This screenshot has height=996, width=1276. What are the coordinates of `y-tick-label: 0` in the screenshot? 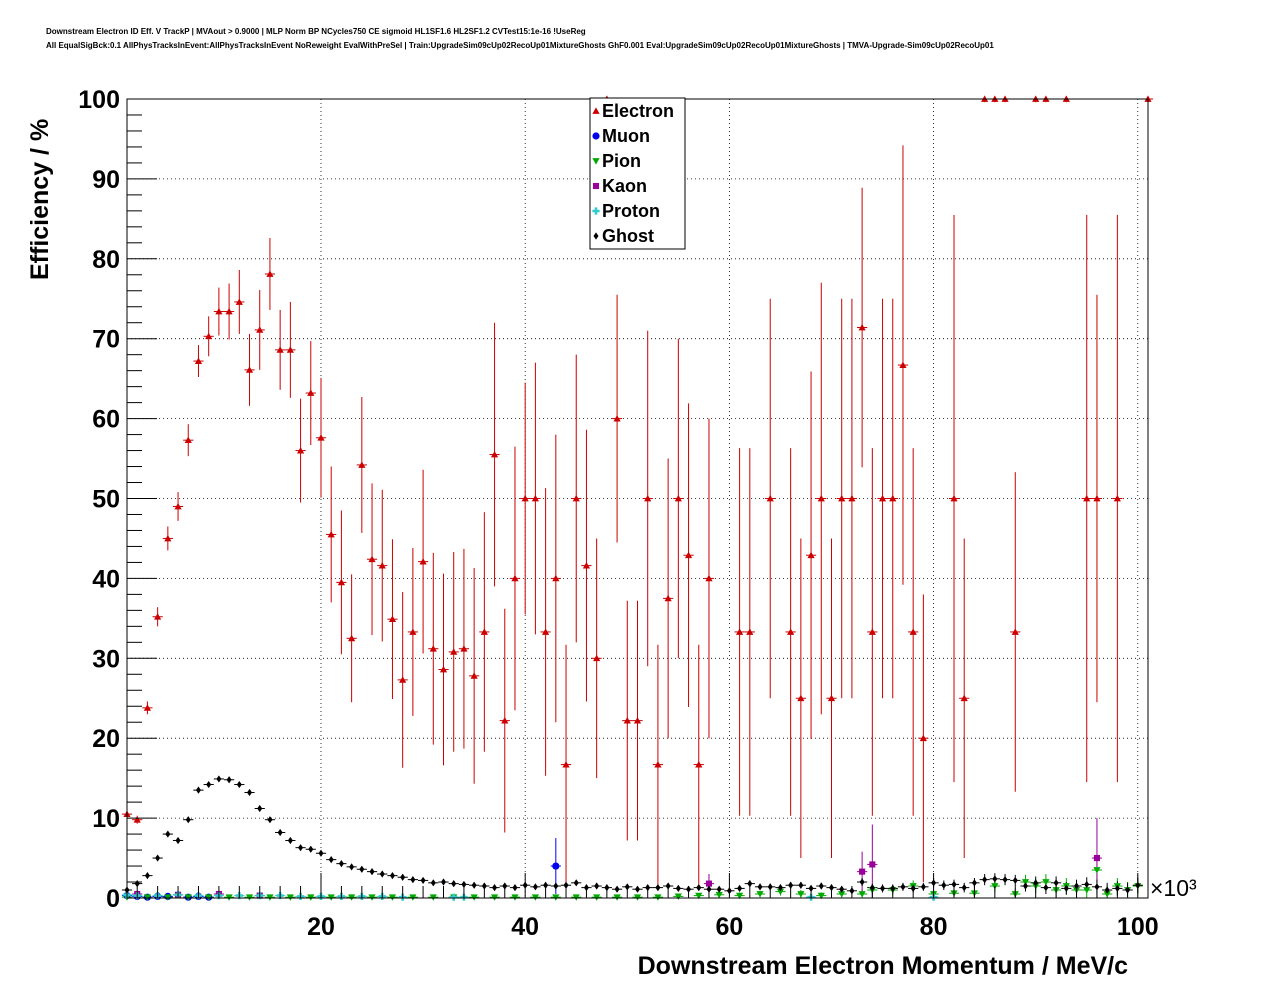 It's located at (113, 899).